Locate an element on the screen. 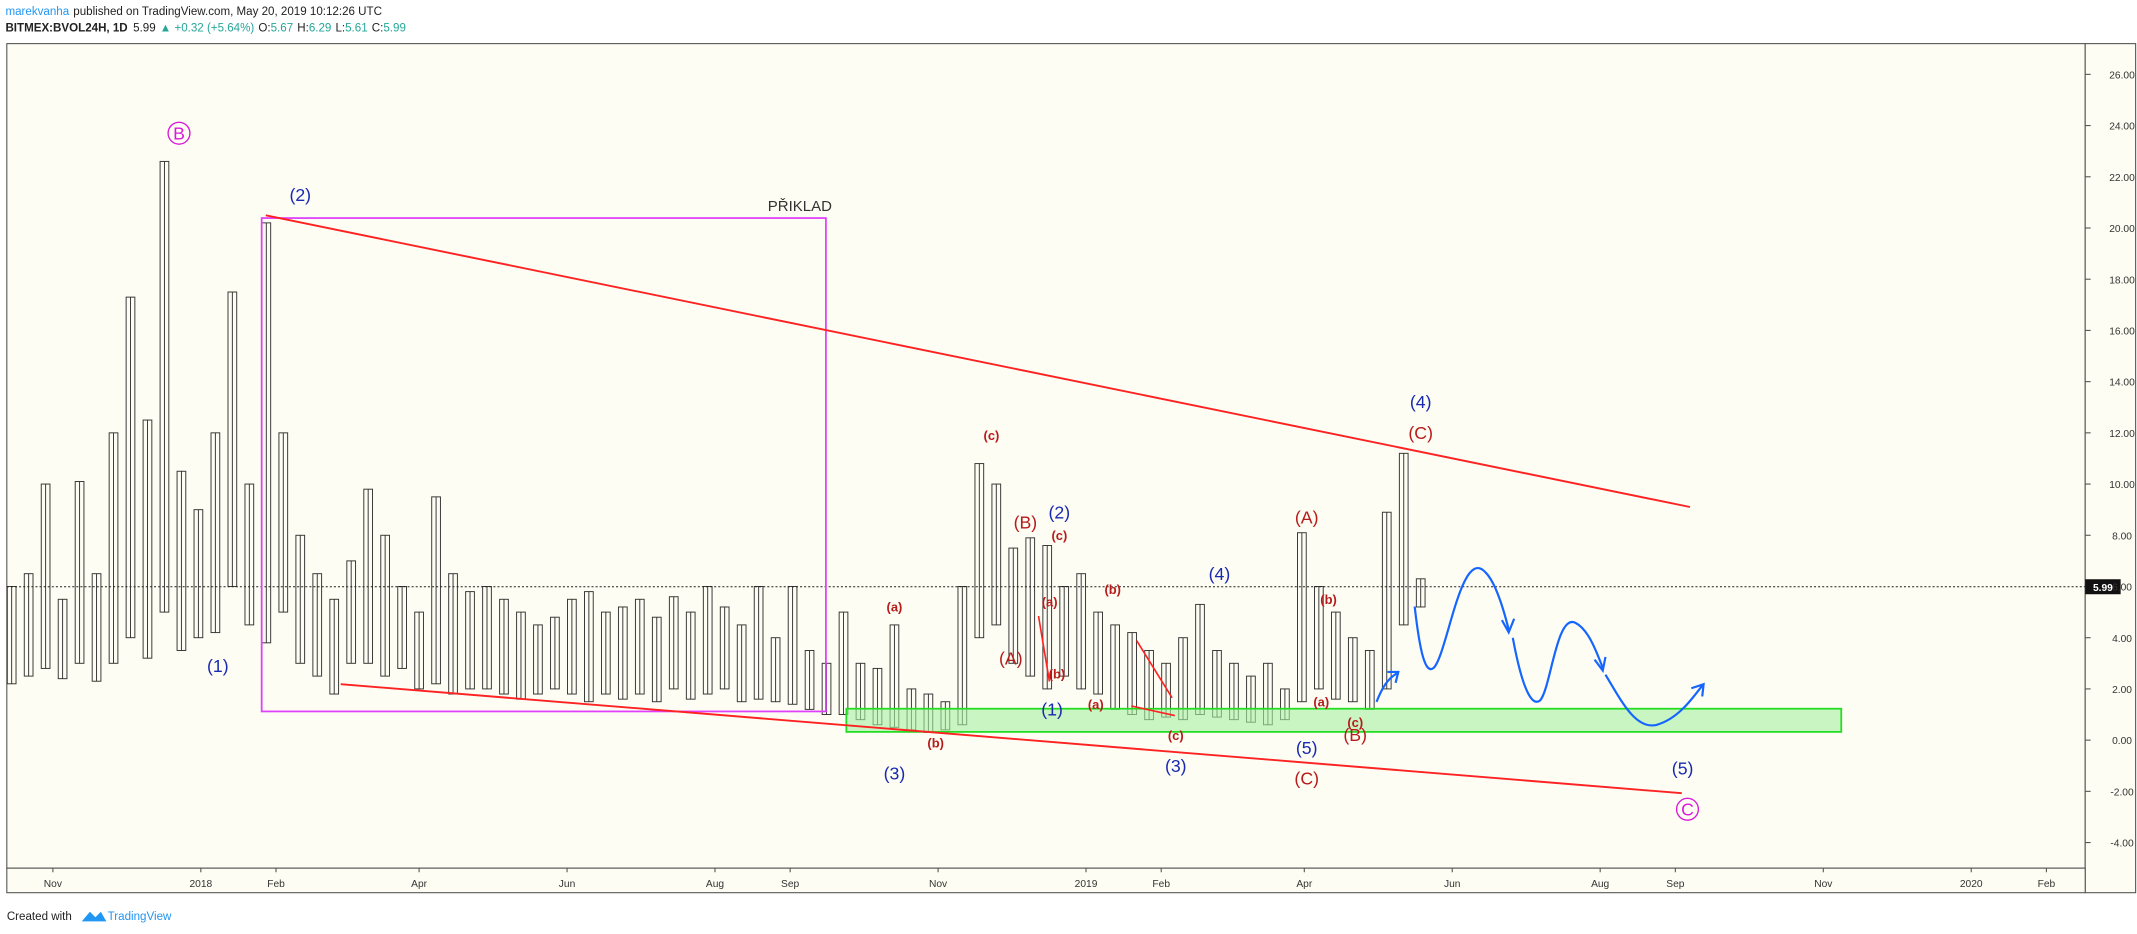 This screenshot has height=934, width=2137. y-tick-label: 24.00 is located at coordinates (2122, 127).